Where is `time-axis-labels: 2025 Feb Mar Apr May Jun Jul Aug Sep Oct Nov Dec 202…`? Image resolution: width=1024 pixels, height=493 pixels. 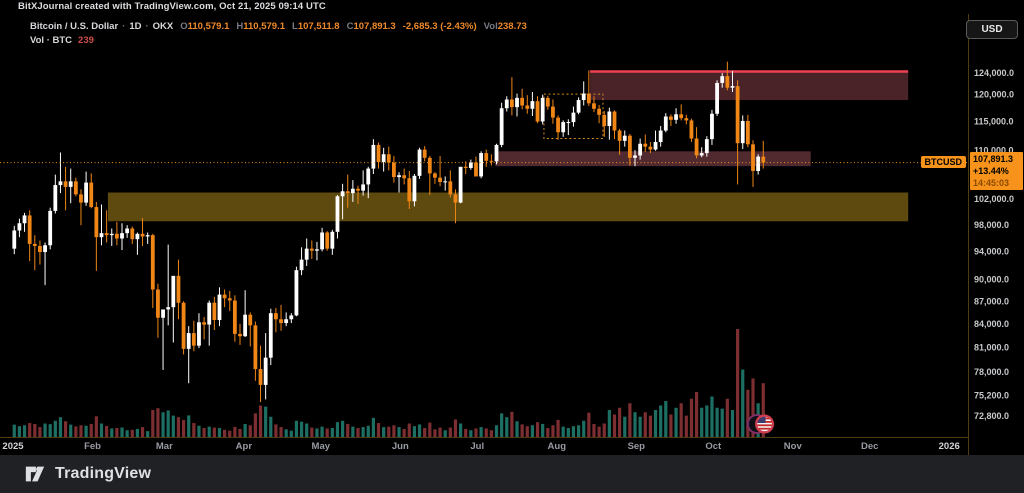 time-axis-labels: 2025 Feb Mar Apr May Jun Jul Aug Sep Oct Nov Dec 202… is located at coordinates (480, 446).